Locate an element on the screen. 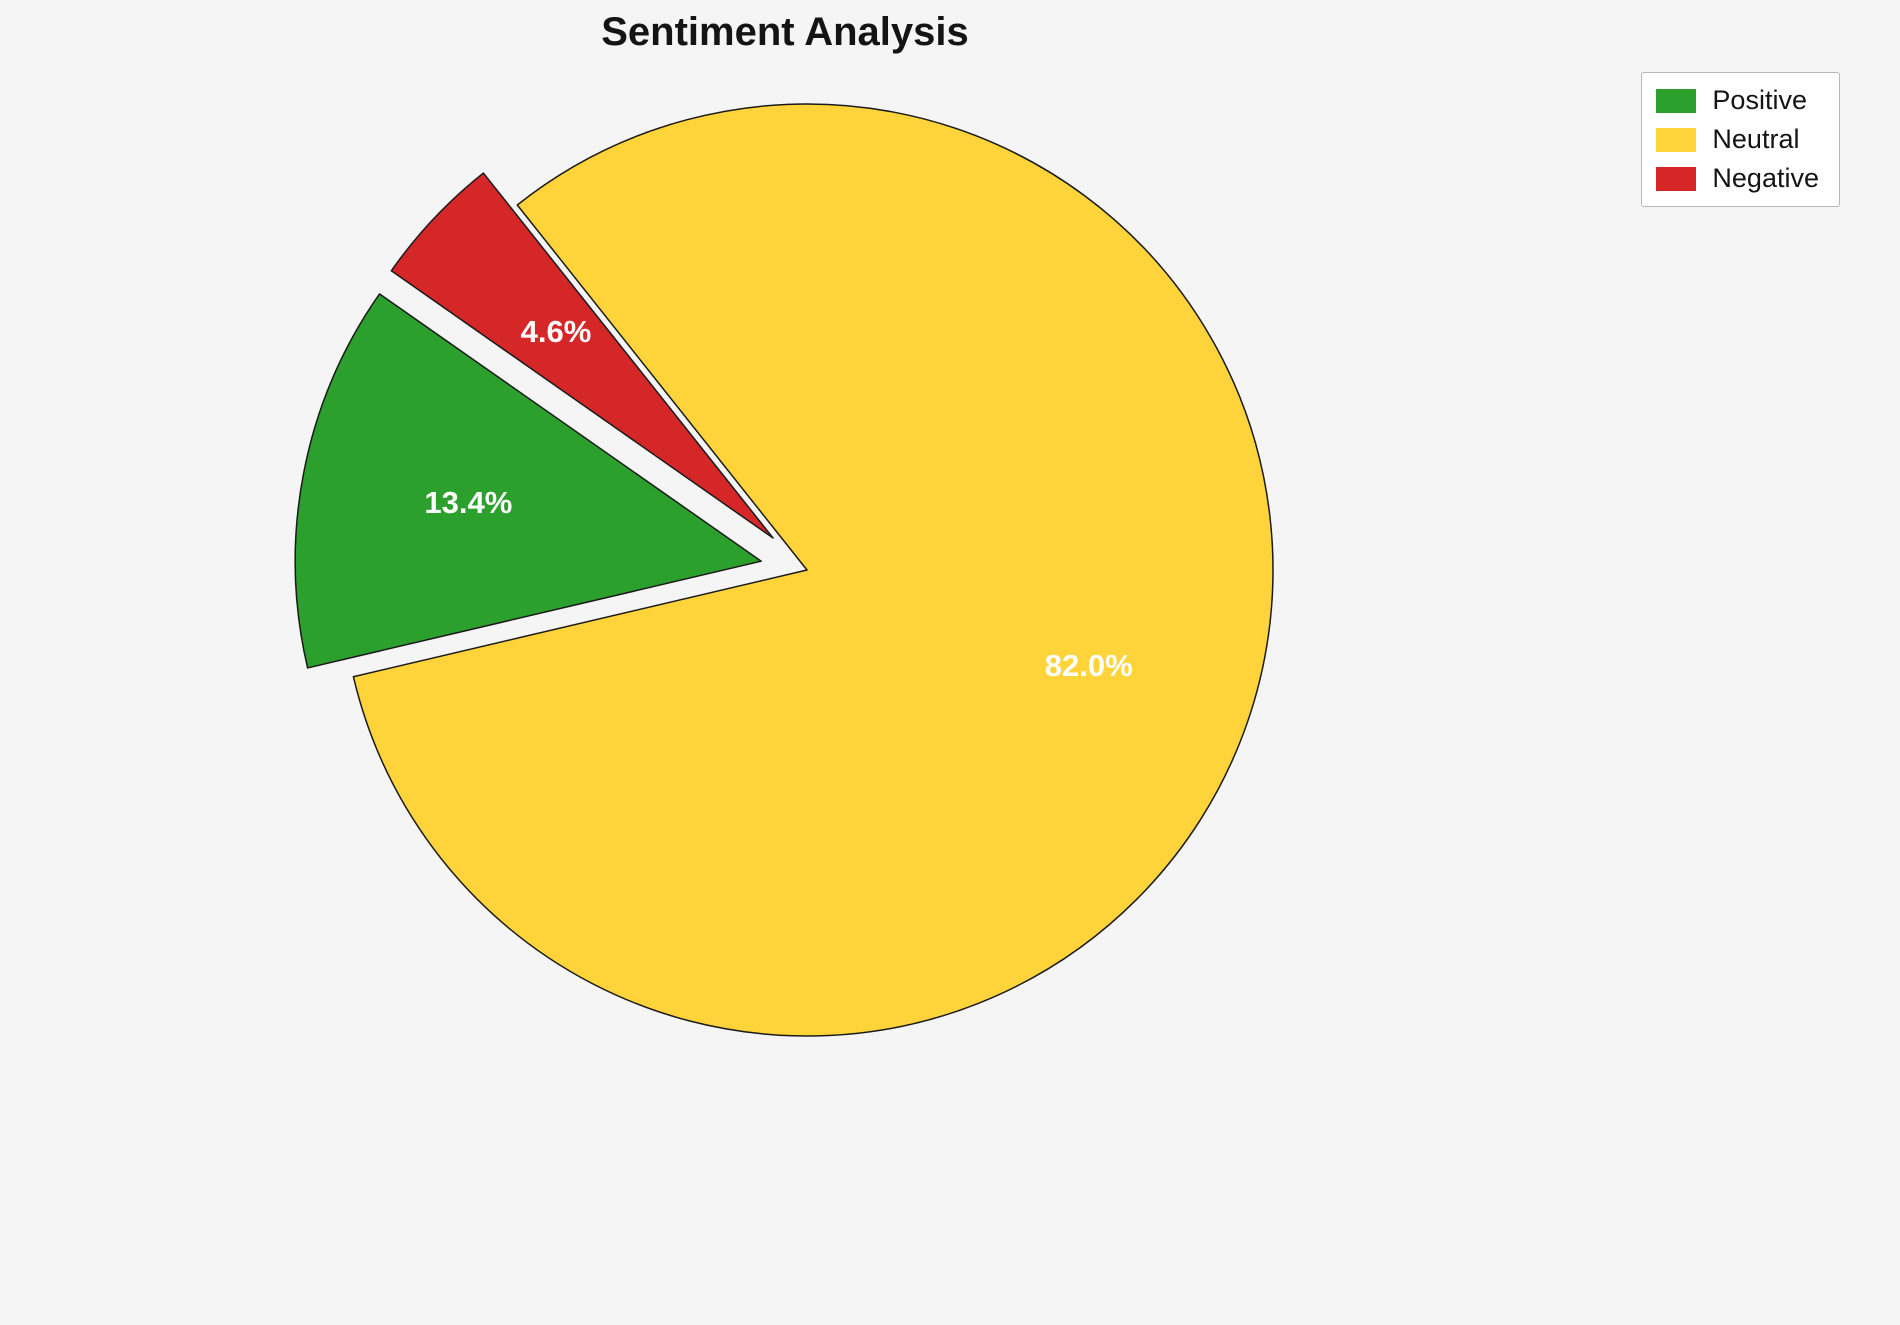  legend: Positive Neutral Negative is located at coordinates (1740, 139).